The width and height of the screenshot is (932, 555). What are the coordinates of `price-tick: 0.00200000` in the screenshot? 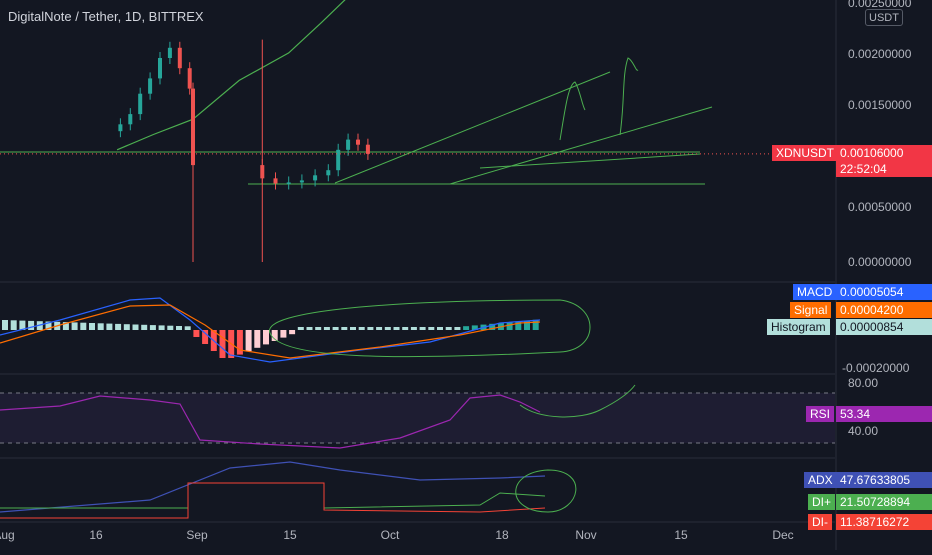 It's located at (880, 54).